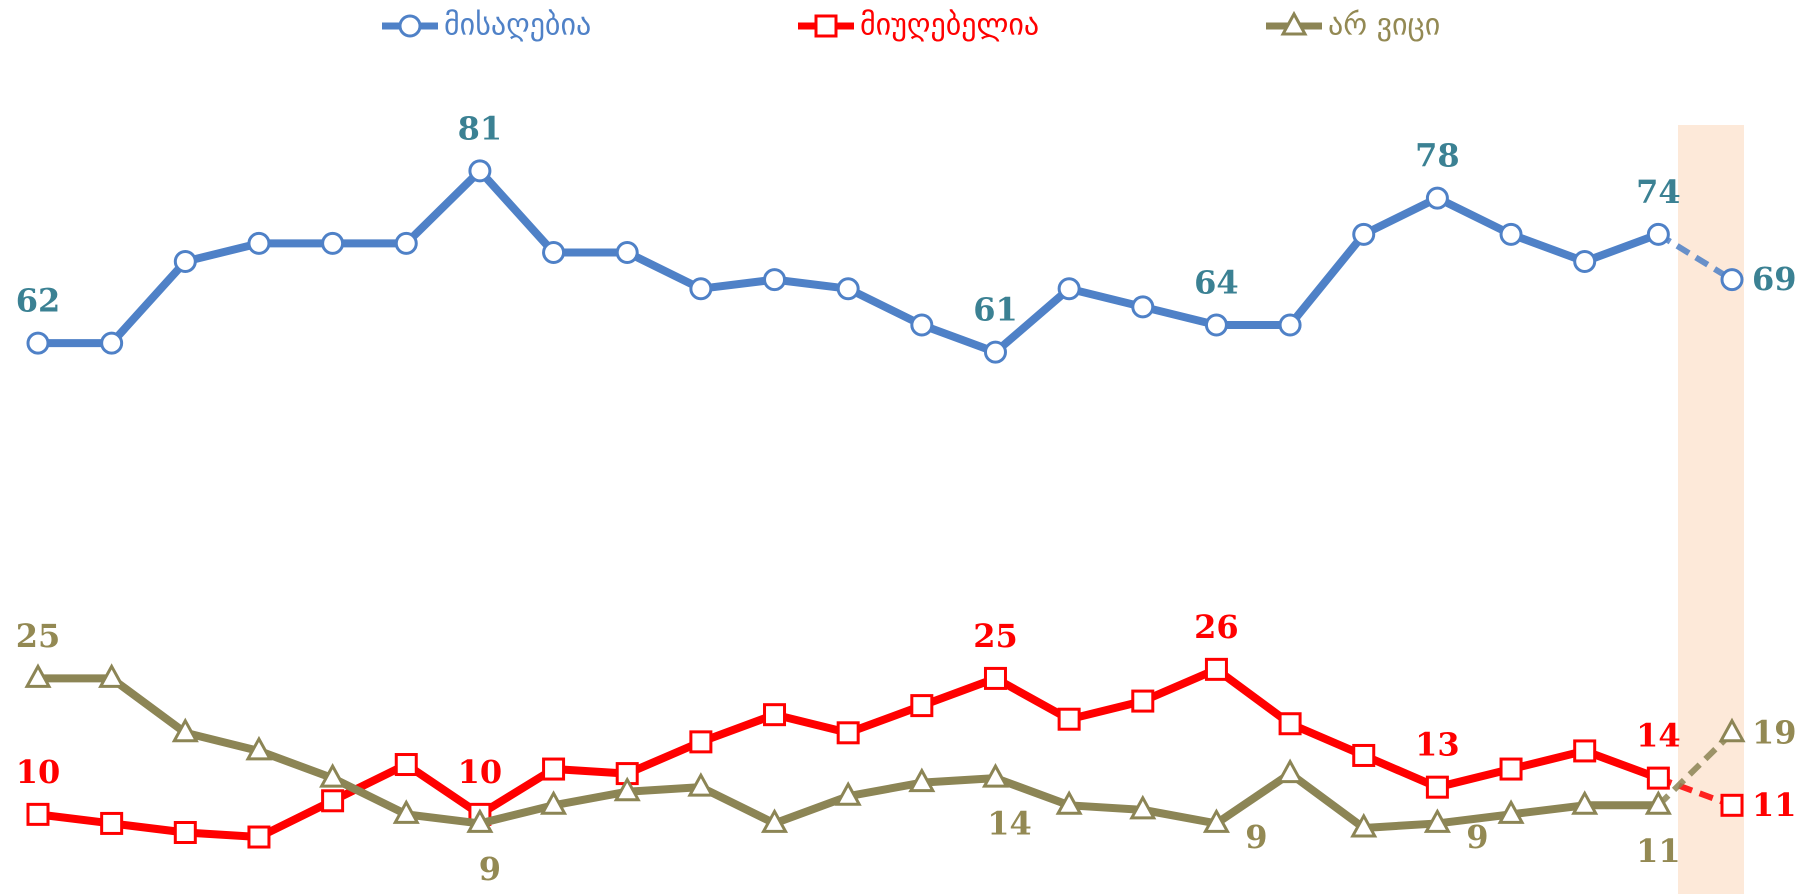 This screenshot has width=1812, height=894. Describe the element at coordinates (1384, 25) in the screenshot. I see `legend-label: არ ვიცი` at that location.